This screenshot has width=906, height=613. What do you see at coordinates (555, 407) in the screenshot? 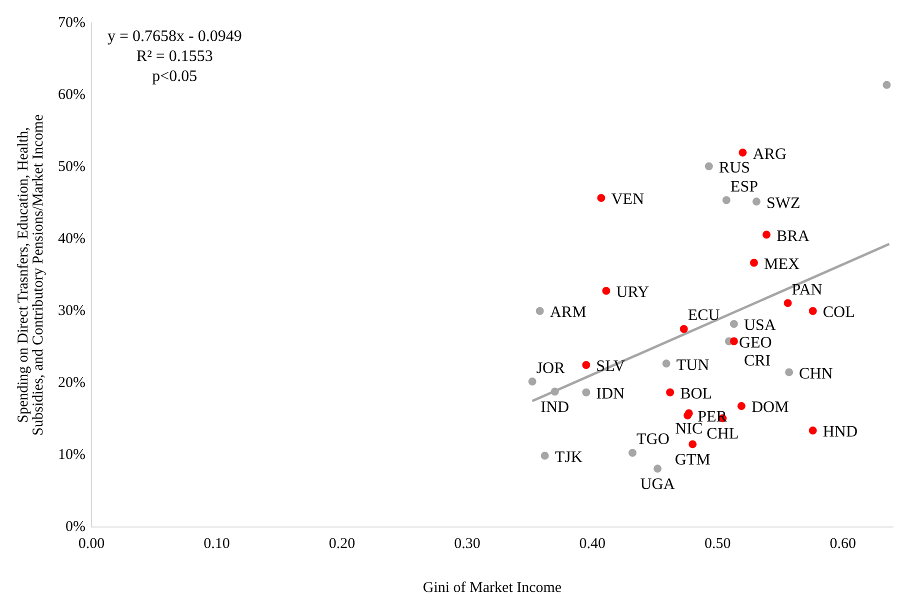
I see `annotation: IND` at bounding box center [555, 407].